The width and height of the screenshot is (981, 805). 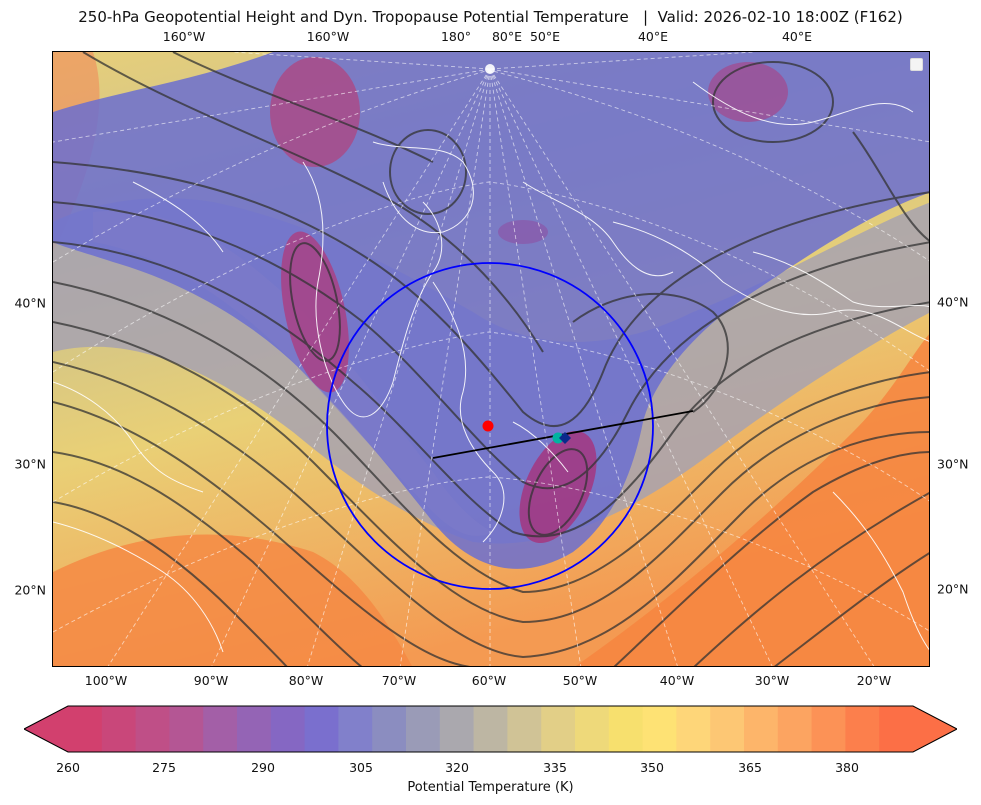 I want to click on coastline-europe-south, so click(x=770, y=281).